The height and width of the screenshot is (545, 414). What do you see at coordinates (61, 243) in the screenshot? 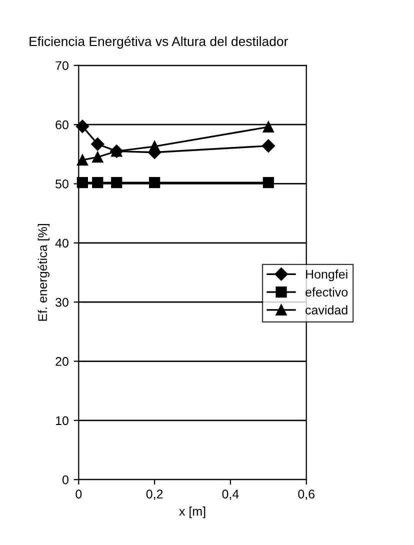
I see `y-tick-label: 40` at bounding box center [61, 243].